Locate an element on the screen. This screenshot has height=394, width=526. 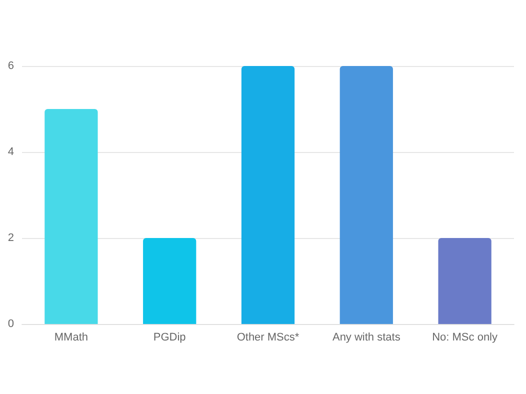
y-tick-label: 4 is located at coordinates (11, 152).